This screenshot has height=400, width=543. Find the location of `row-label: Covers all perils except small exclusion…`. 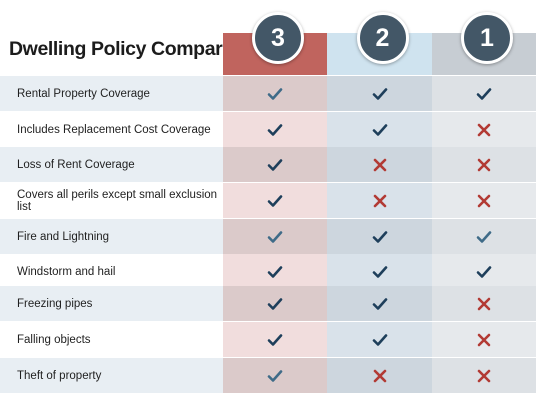

row-label: Covers all perils except small exclusion… is located at coordinates (111, 200).